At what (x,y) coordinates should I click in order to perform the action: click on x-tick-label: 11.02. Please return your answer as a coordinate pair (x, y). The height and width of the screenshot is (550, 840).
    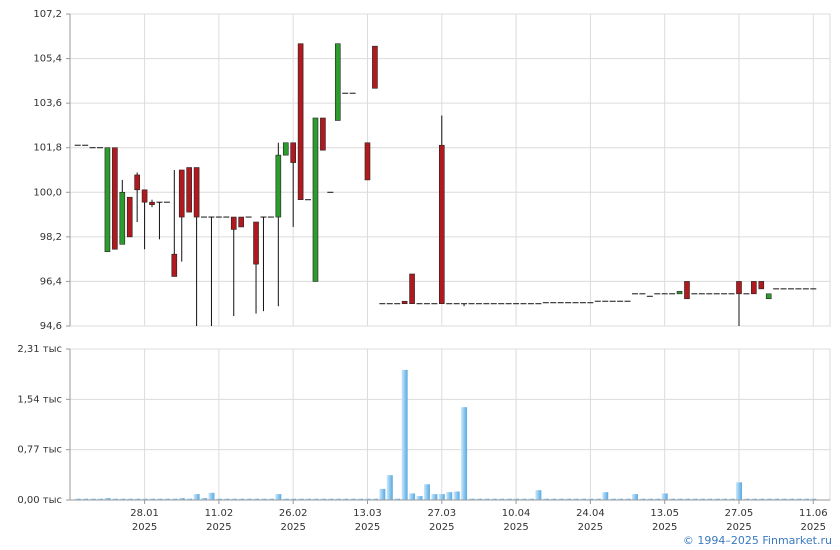
    Looking at the image, I should click on (219, 513).